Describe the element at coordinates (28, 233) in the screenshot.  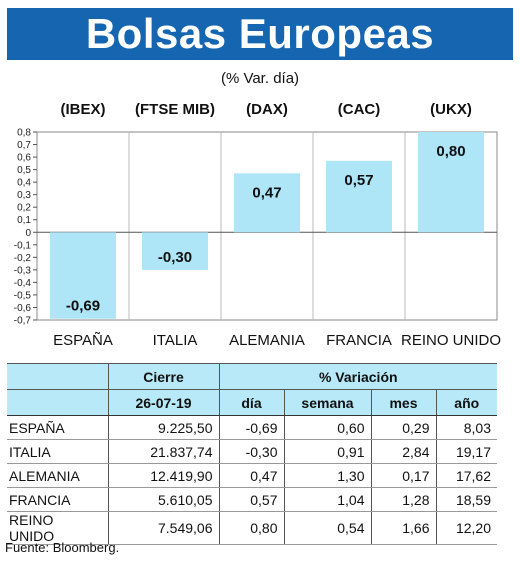
I see `y-tick-label: 0` at that location.